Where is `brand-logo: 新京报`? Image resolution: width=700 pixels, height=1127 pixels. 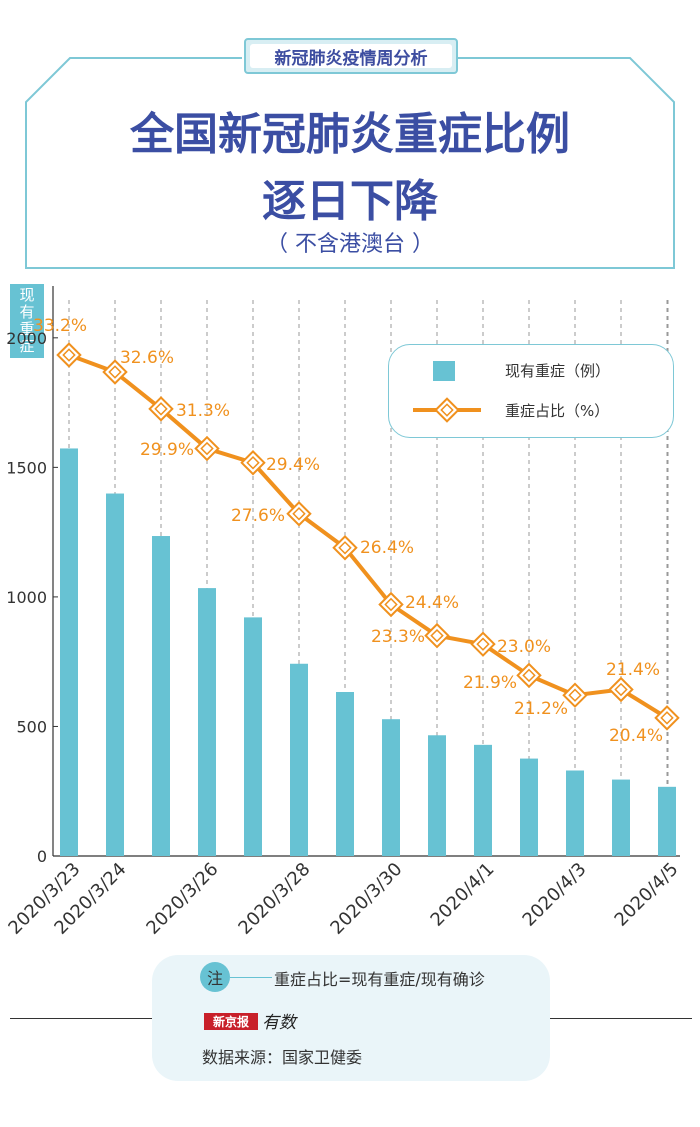
brand-logo: 新京报 is located at coordinates (231, 1021).